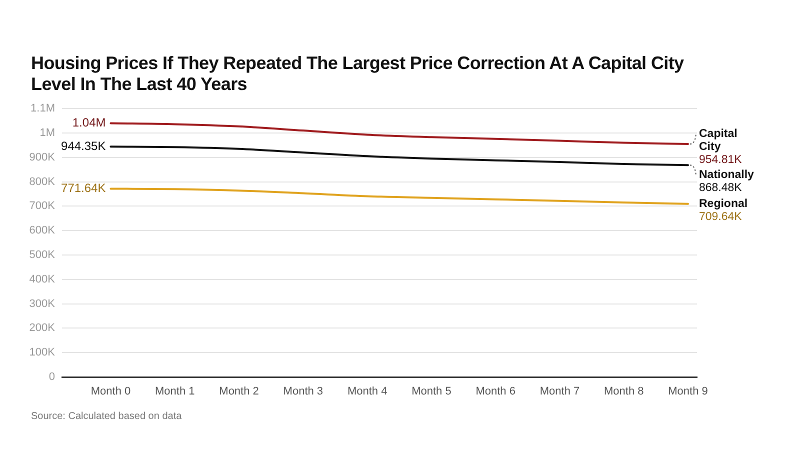  What do you see at coordinates (560, 392) in the screenshot?
I see `x-tick-label: Month 7` at bounding box center [560, 392].